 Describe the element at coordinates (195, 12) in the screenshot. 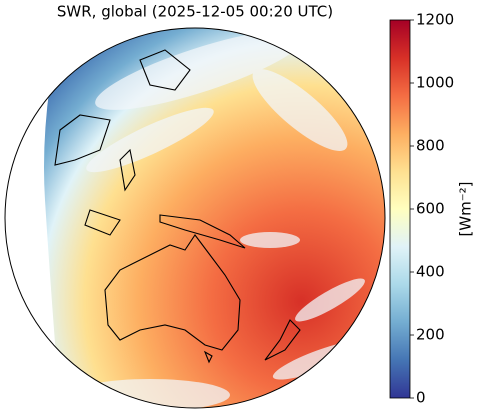

I see `map-title: SWR, global (2025-12-05 00:20 UTC)` at that location.